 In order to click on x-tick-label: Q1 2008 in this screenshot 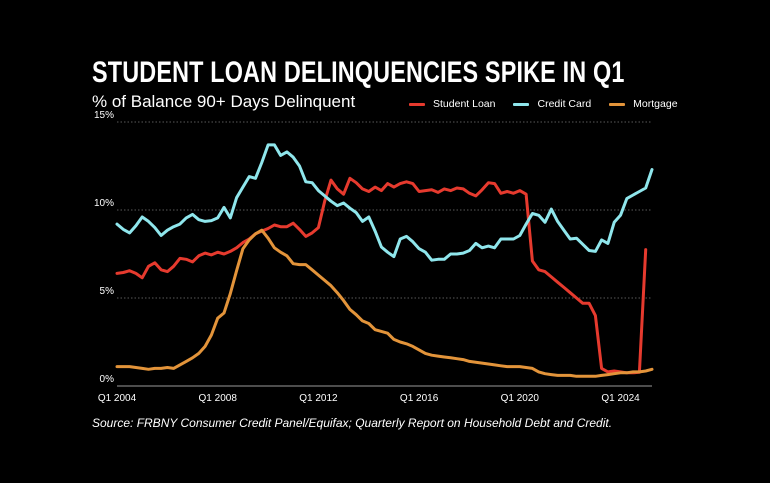, I will do `click(218, 398)`.